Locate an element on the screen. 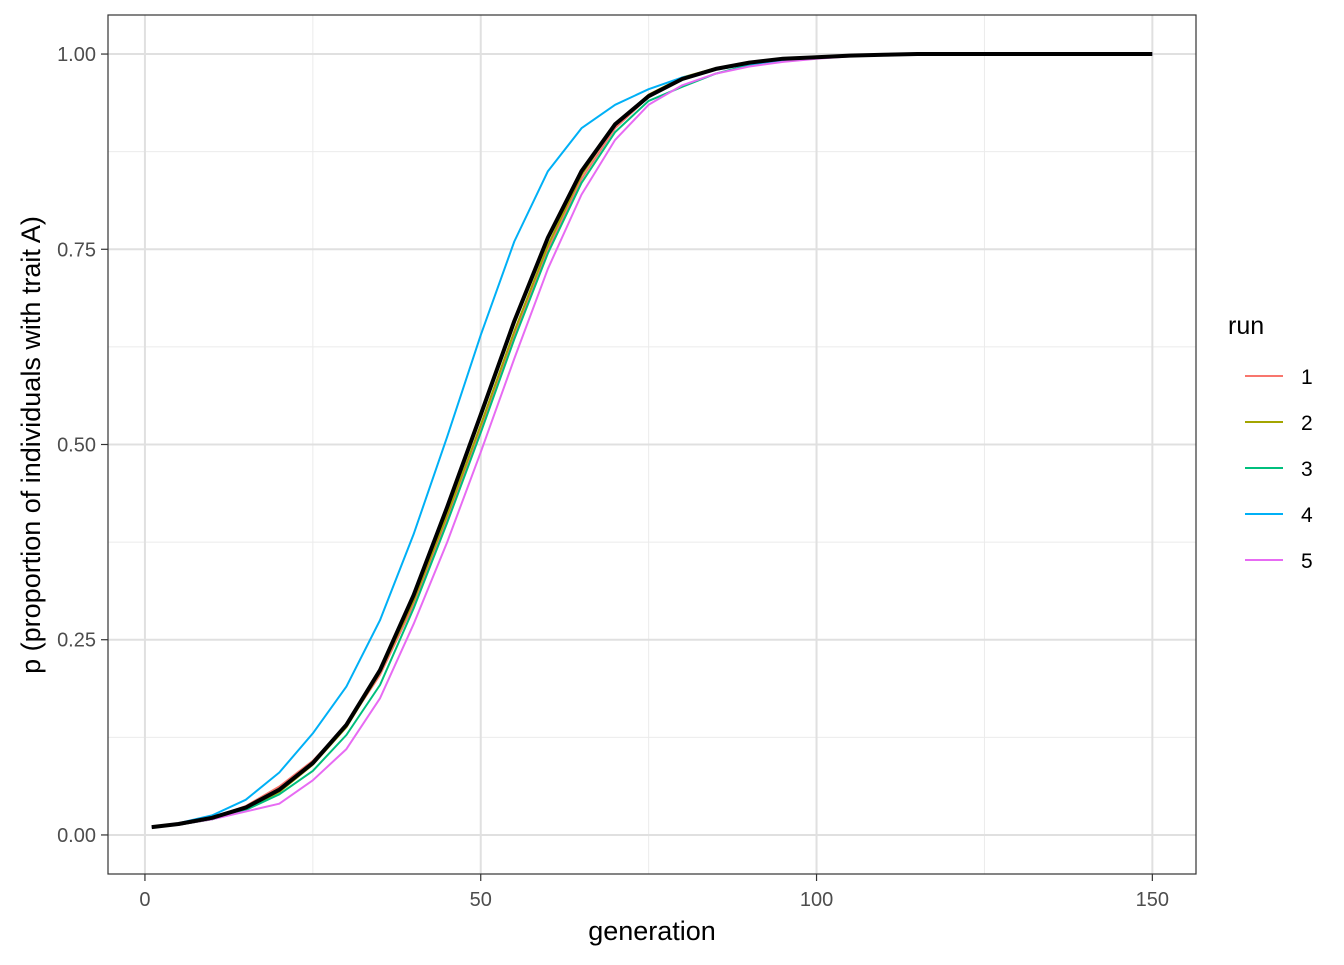 The width and height of the screenshot is (1344, 965). x-tick-label: 0 is located at coordinates (144, 900).